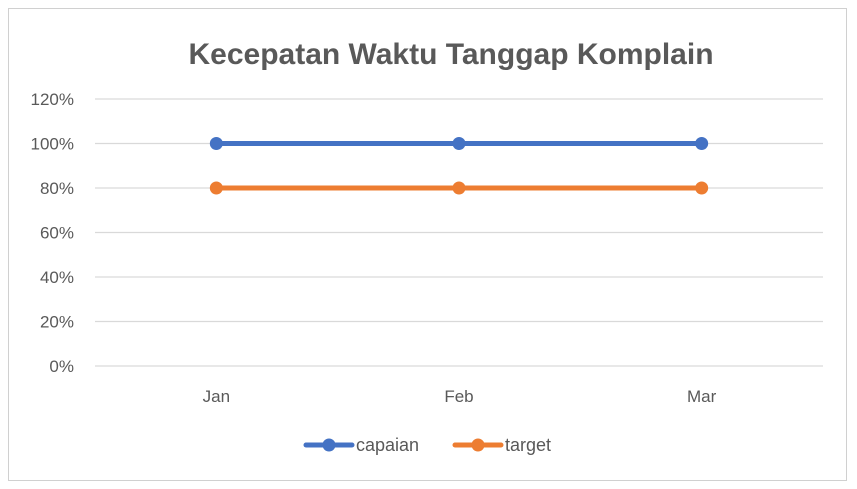 This screenshot has height=489, width=857. I want to click on y-tick-label: 80%, so click(57, 188).